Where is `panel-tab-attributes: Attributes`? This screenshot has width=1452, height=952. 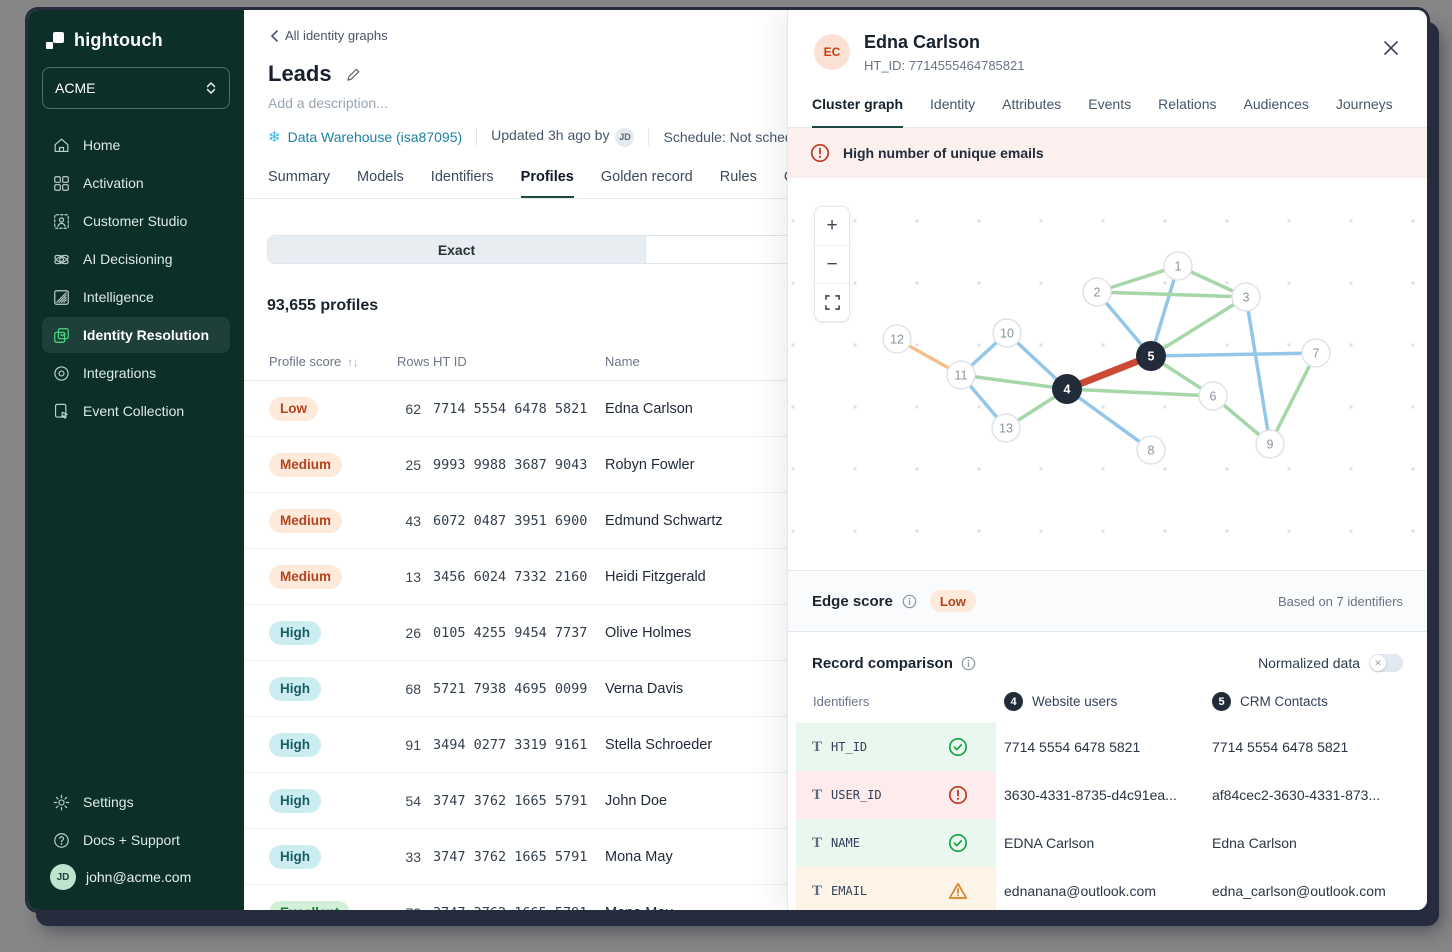
panel-tab-attributes: Attributes is located at coordinates (1032, 104).